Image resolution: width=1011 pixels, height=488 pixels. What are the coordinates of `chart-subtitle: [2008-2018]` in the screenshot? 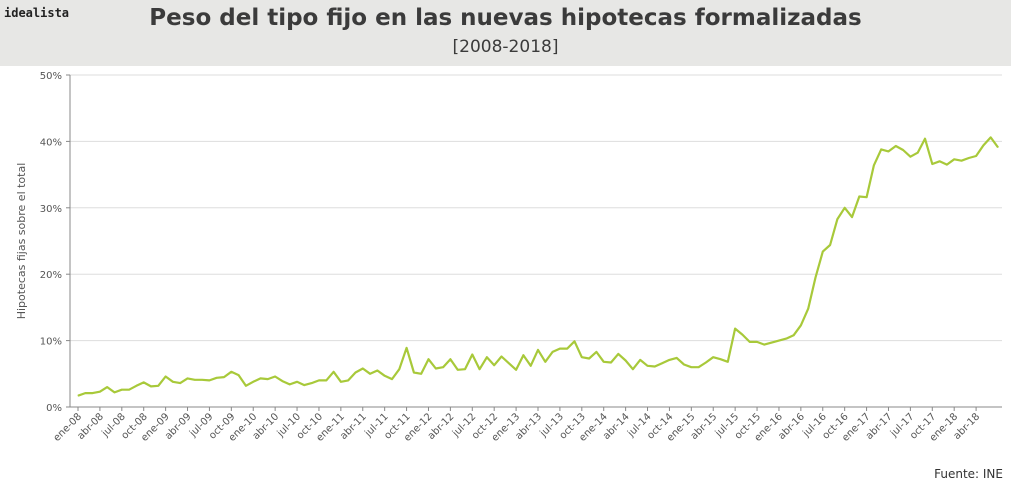 It's located at (505, 47).